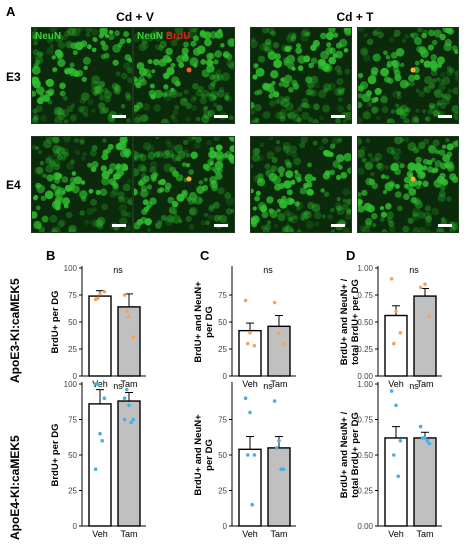 This screenshot has height=550, width=472. I want to click on micrograph-e3-v-neun: NeuN, so click(82, 75).